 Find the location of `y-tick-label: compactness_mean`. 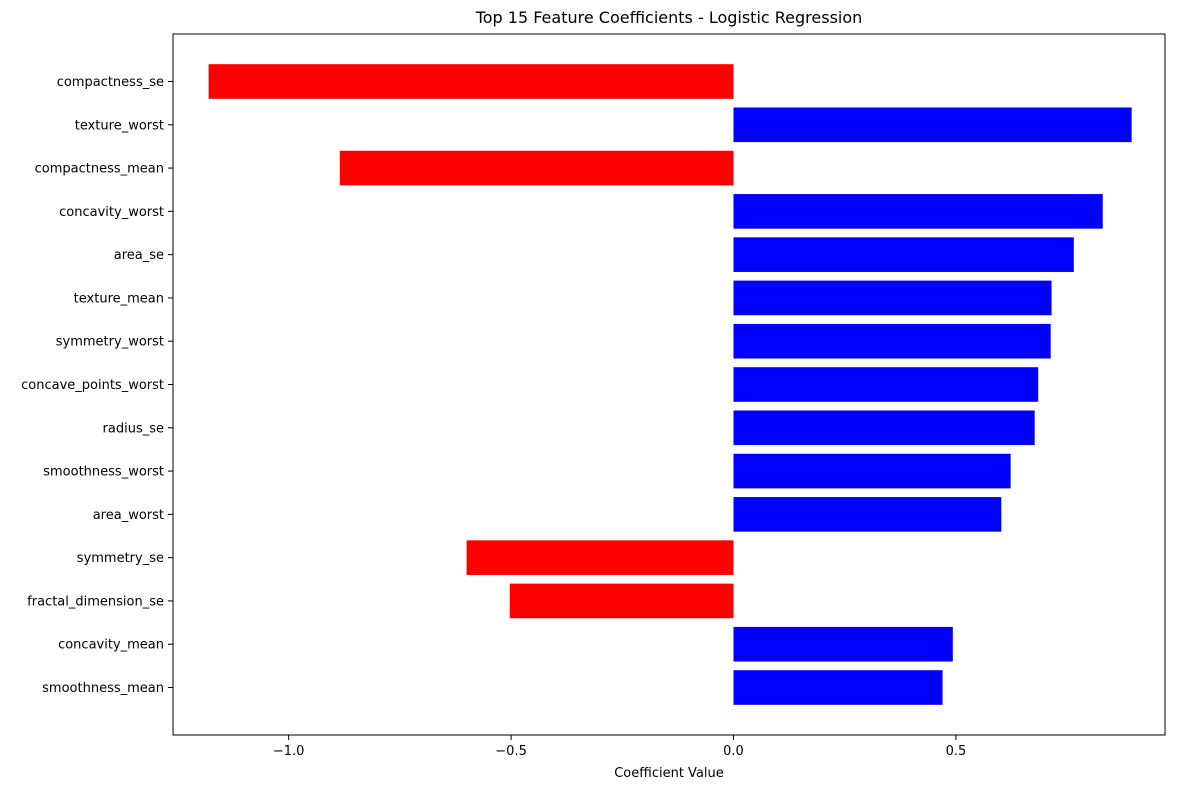

y-tick-label: compactness_mean is located at coordinates (99, 169).